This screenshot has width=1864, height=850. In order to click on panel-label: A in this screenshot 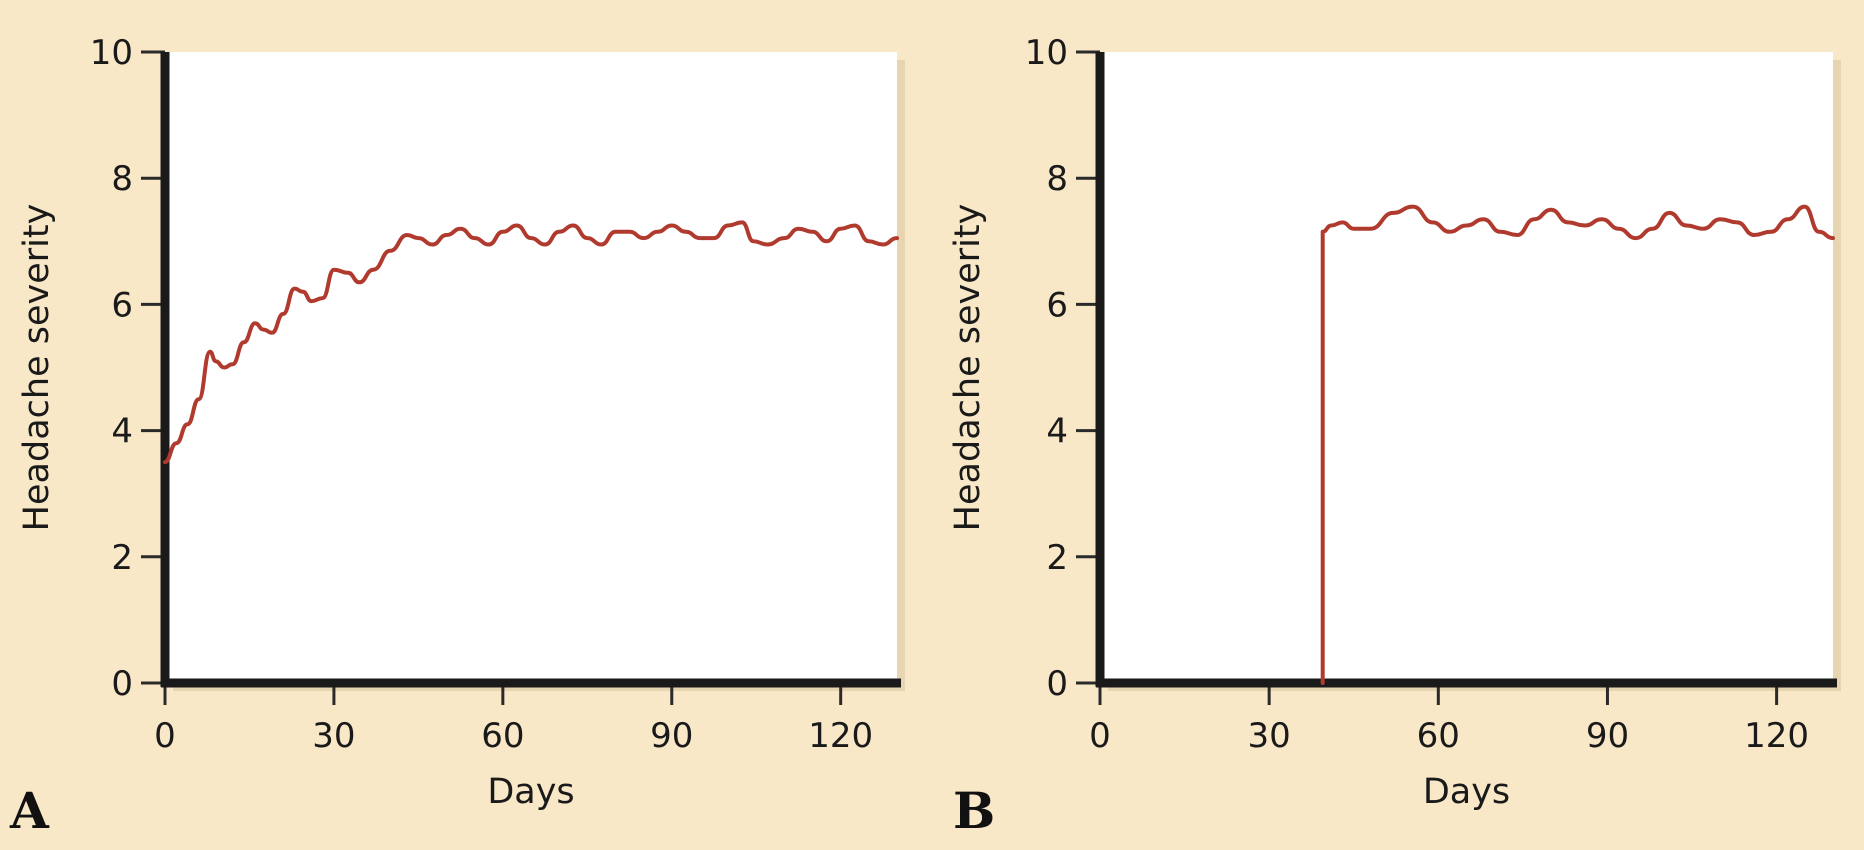, I will do `click(29, 810)`.